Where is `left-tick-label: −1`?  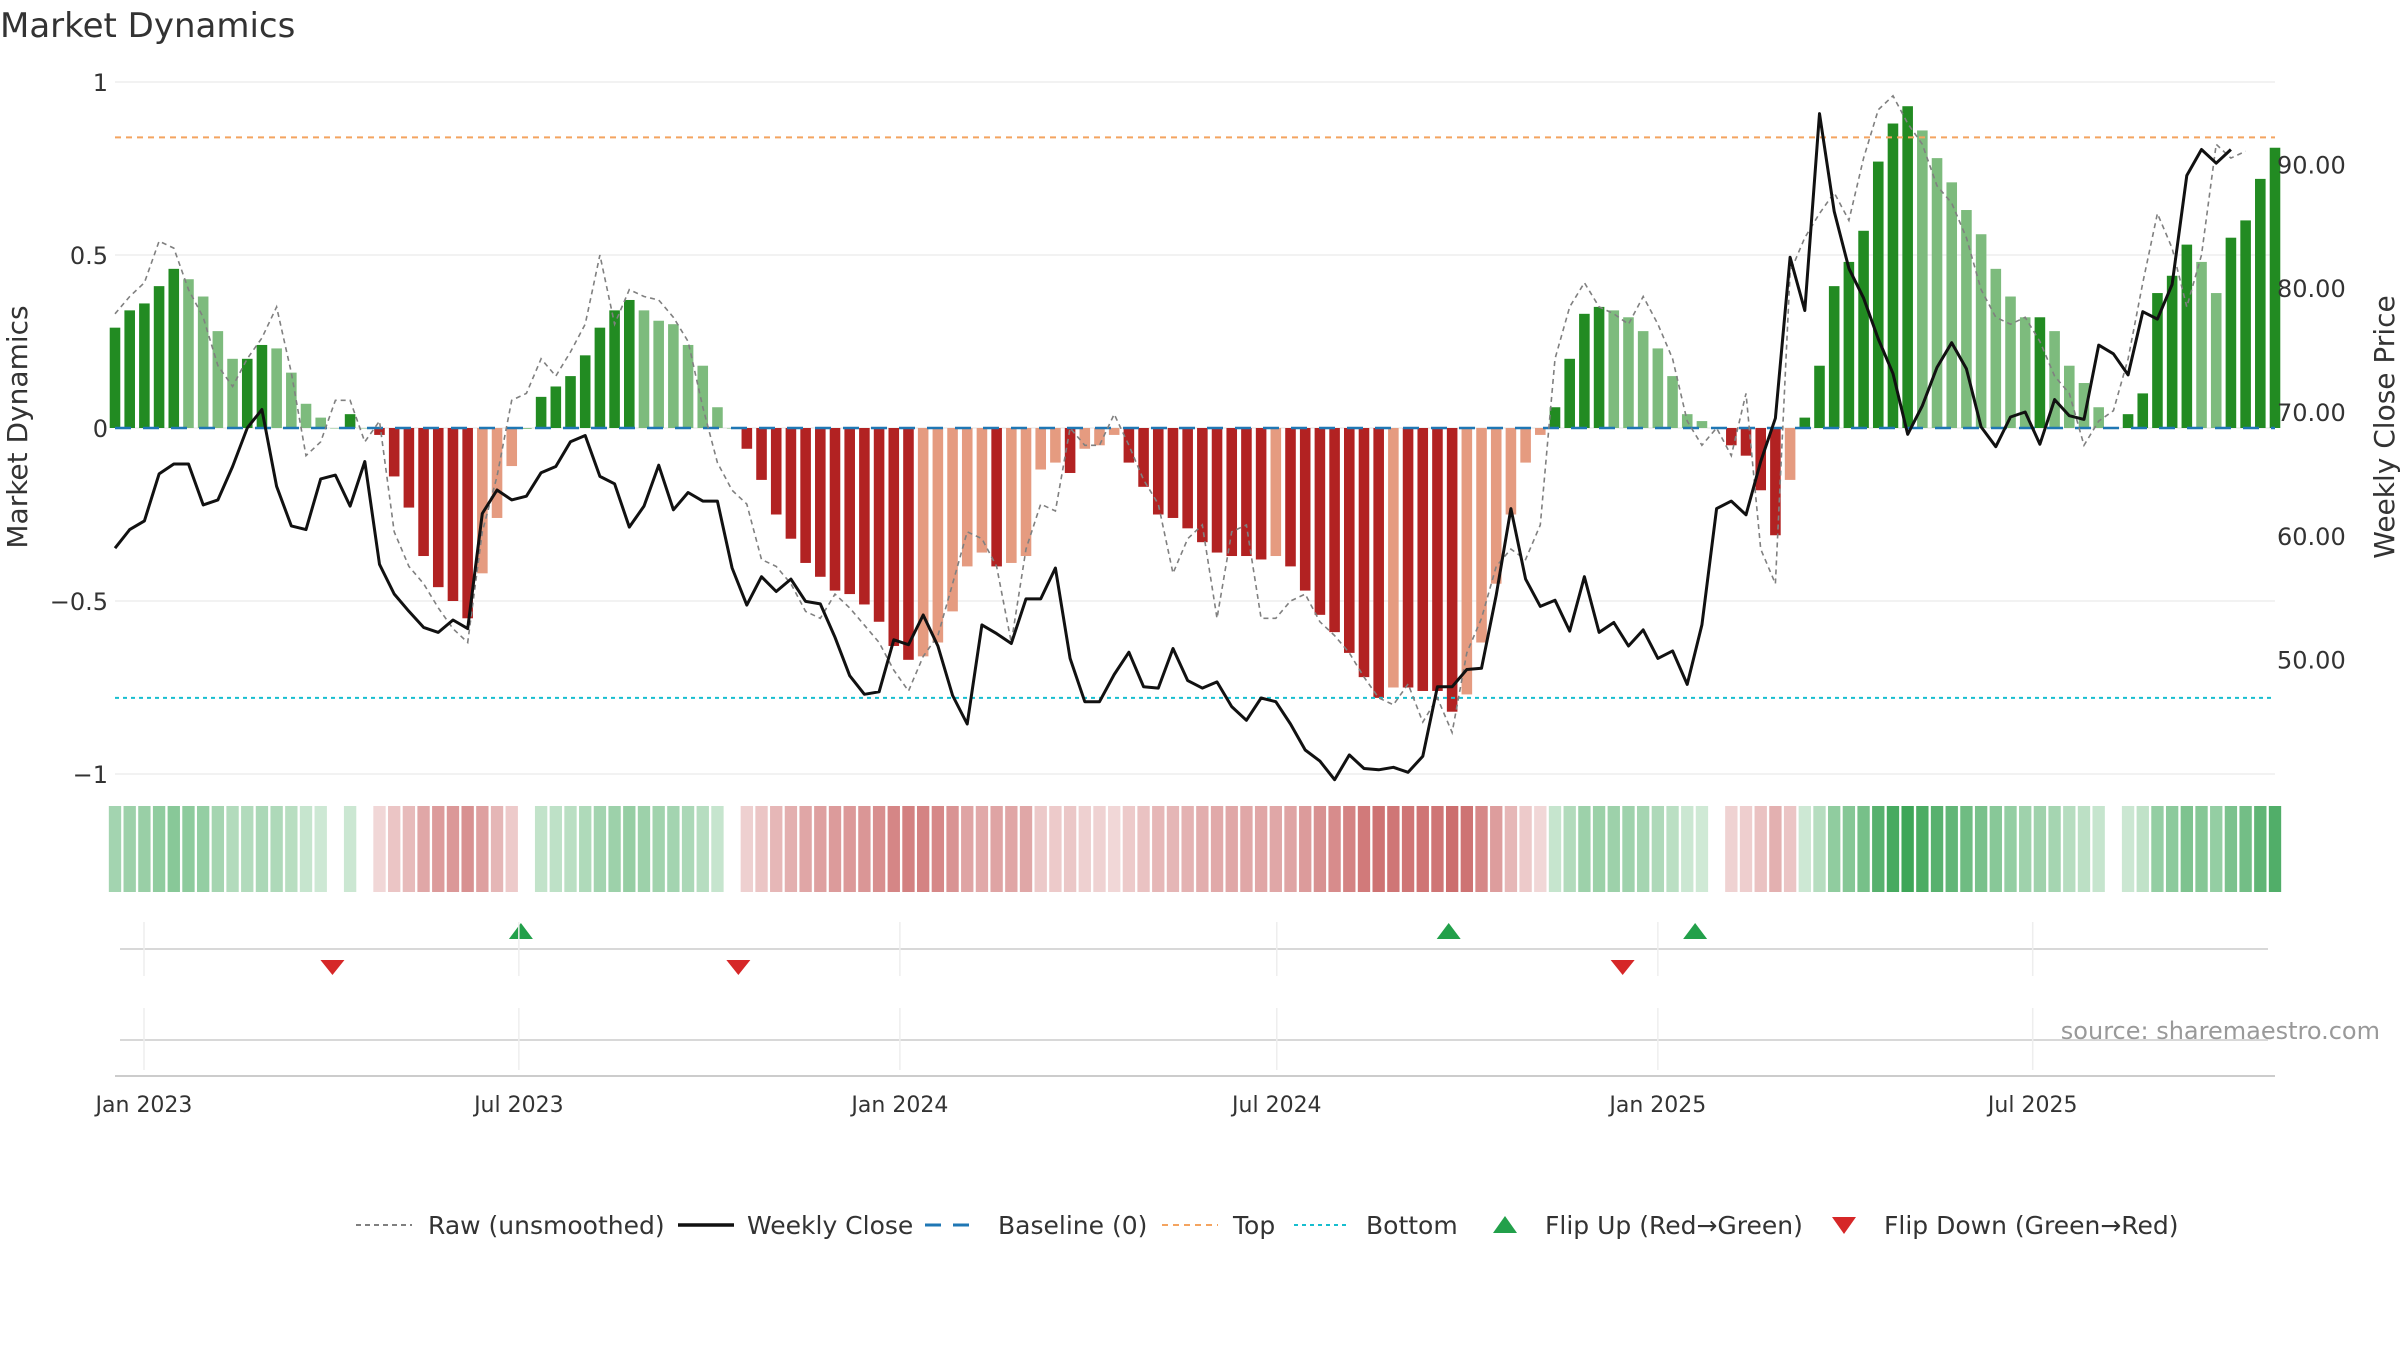 left-tick-label: −1 is located at coordinates (90, 775).